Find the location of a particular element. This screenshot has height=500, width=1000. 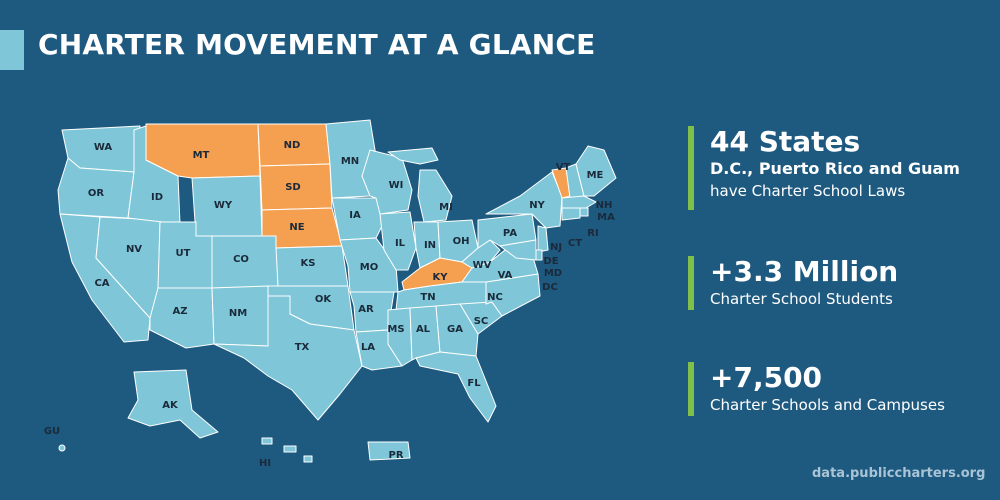

state-label-pr: PR is located at coordinates (395, 455).